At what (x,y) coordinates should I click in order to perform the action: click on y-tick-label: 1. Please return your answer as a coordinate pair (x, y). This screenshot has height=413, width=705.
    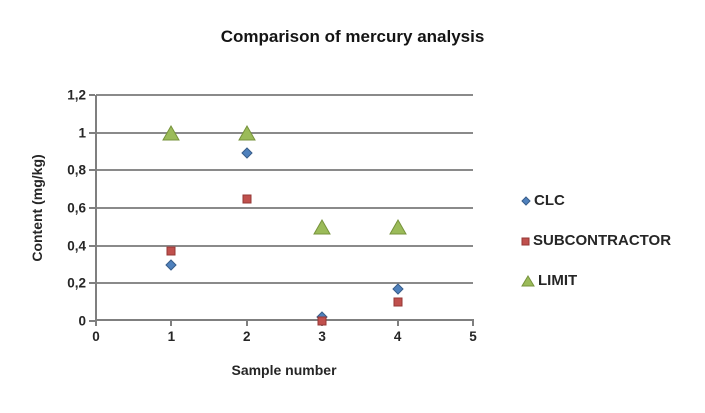
    Looking at the image, I should click on (82, 133).